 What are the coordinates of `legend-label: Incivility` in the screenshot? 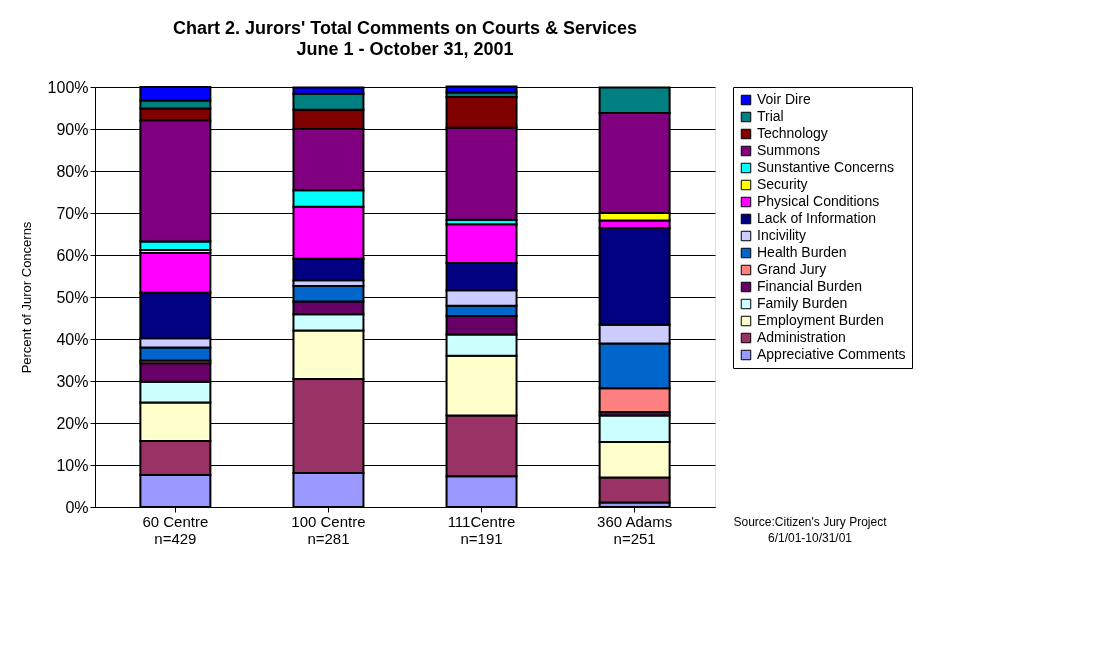 It's located at (782, 235).